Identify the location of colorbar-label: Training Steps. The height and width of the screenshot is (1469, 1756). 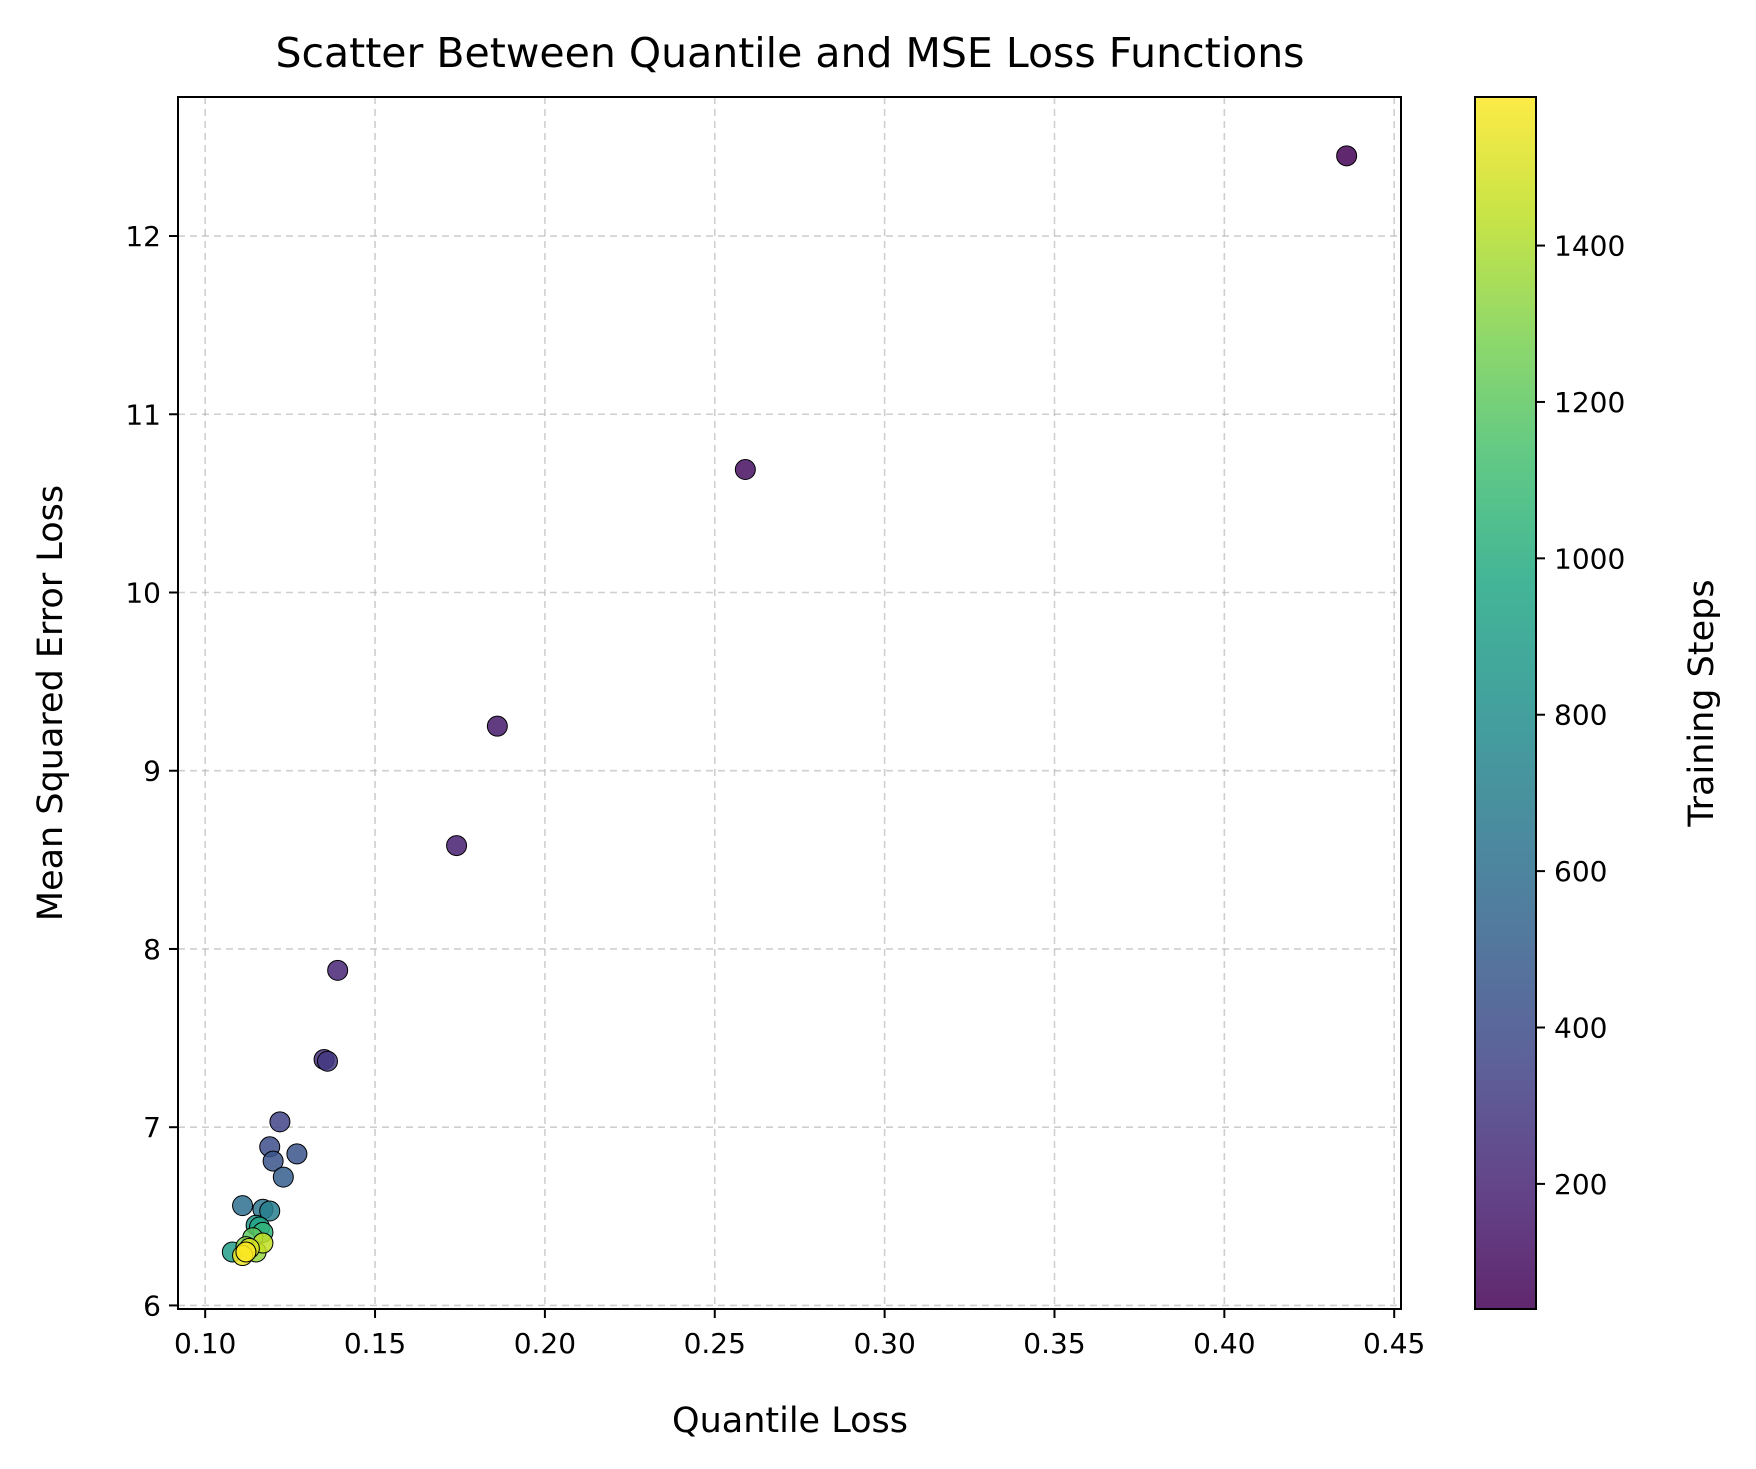
(1702, 703).